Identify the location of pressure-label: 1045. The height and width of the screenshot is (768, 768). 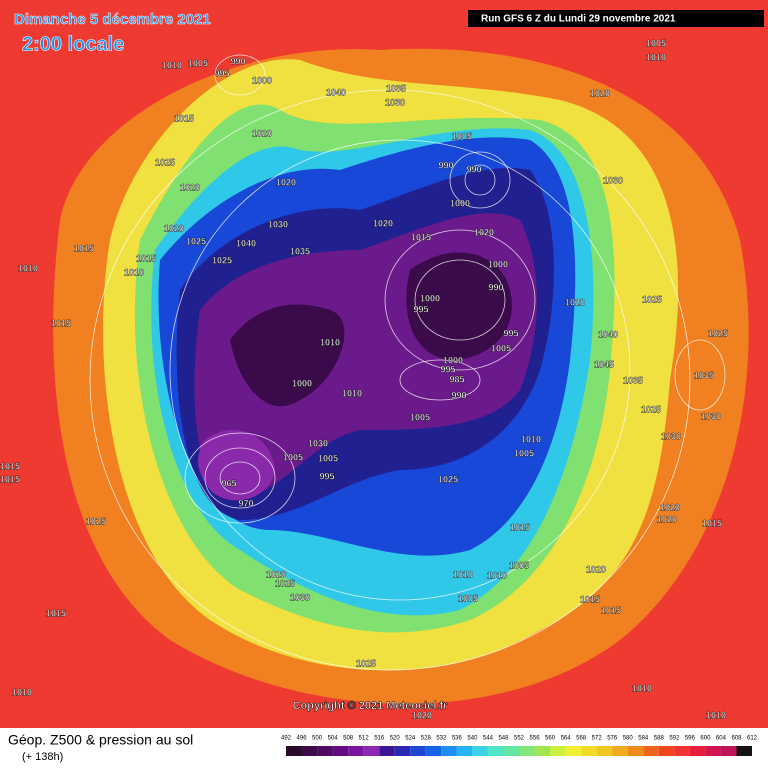
(604, 364).